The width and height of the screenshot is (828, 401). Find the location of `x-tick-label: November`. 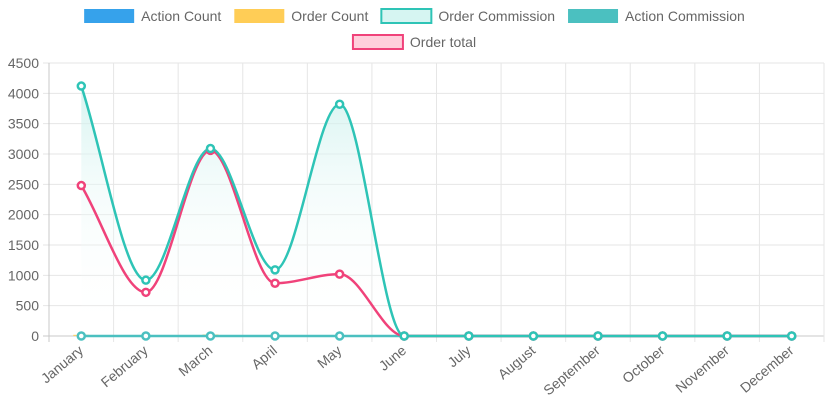

x-tick-label: November is located at coordinates (702, 369).